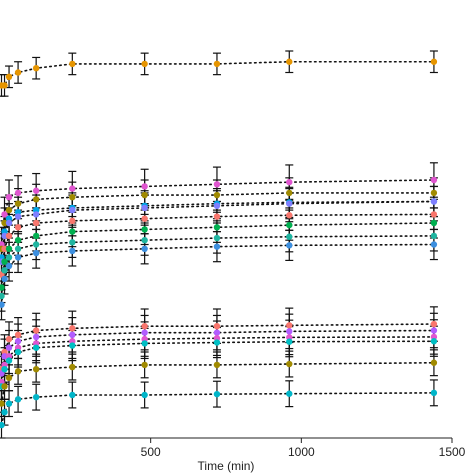  I want to click on x-axis-title: Time (min), so click(226, 466).